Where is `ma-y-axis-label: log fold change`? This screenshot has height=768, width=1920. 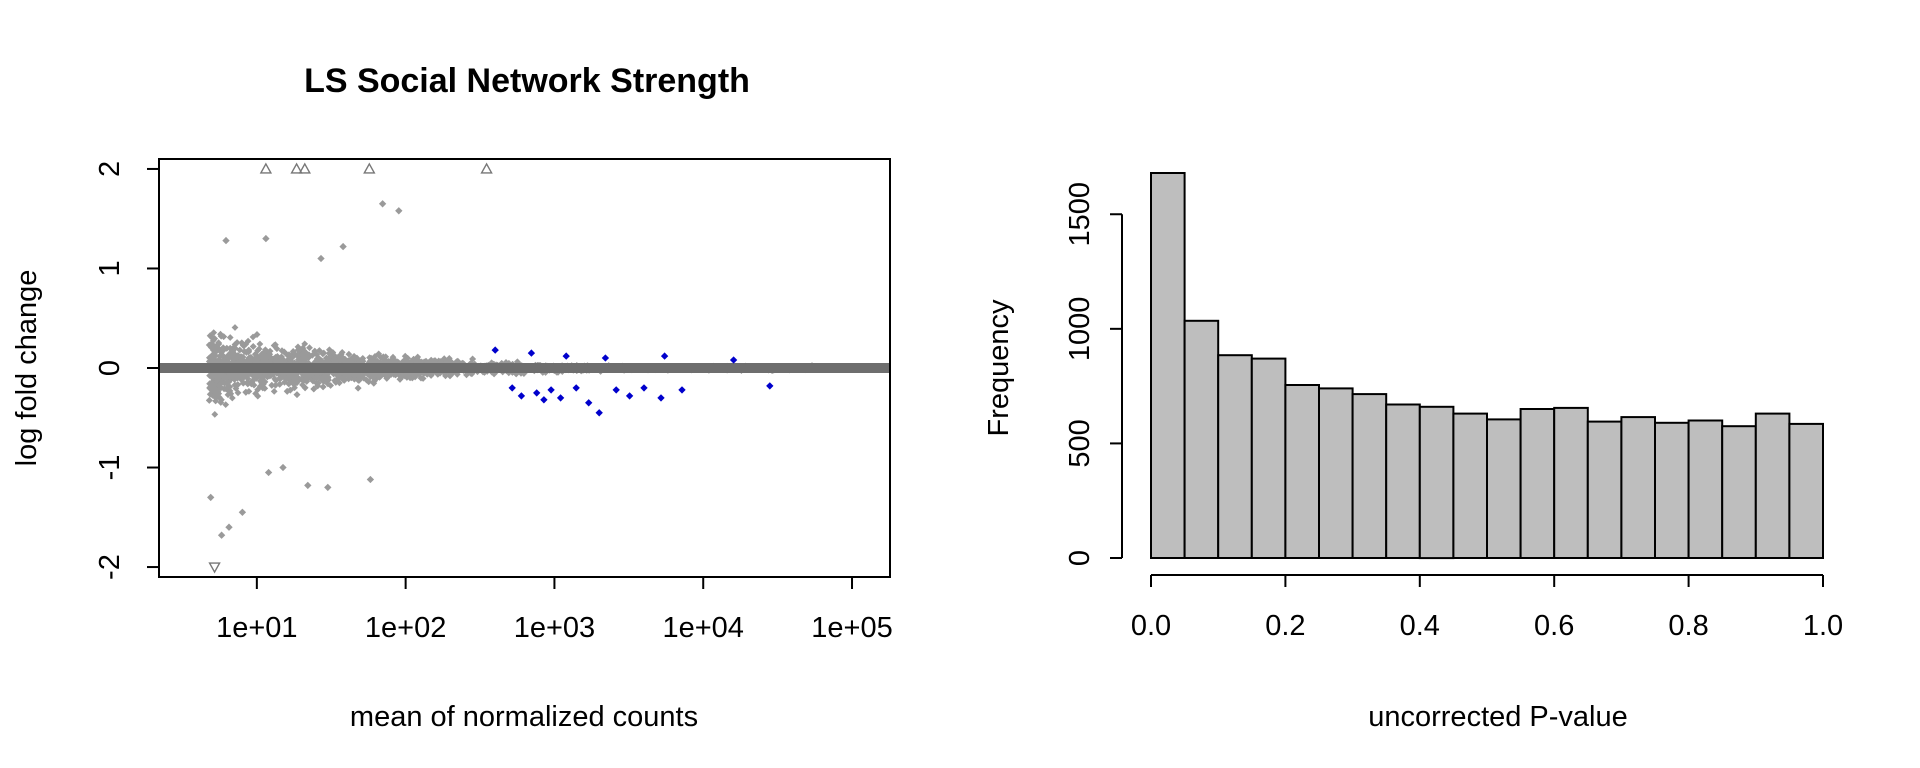
ma-y-axis-label: log fold change is located at coordinates (27, 368).